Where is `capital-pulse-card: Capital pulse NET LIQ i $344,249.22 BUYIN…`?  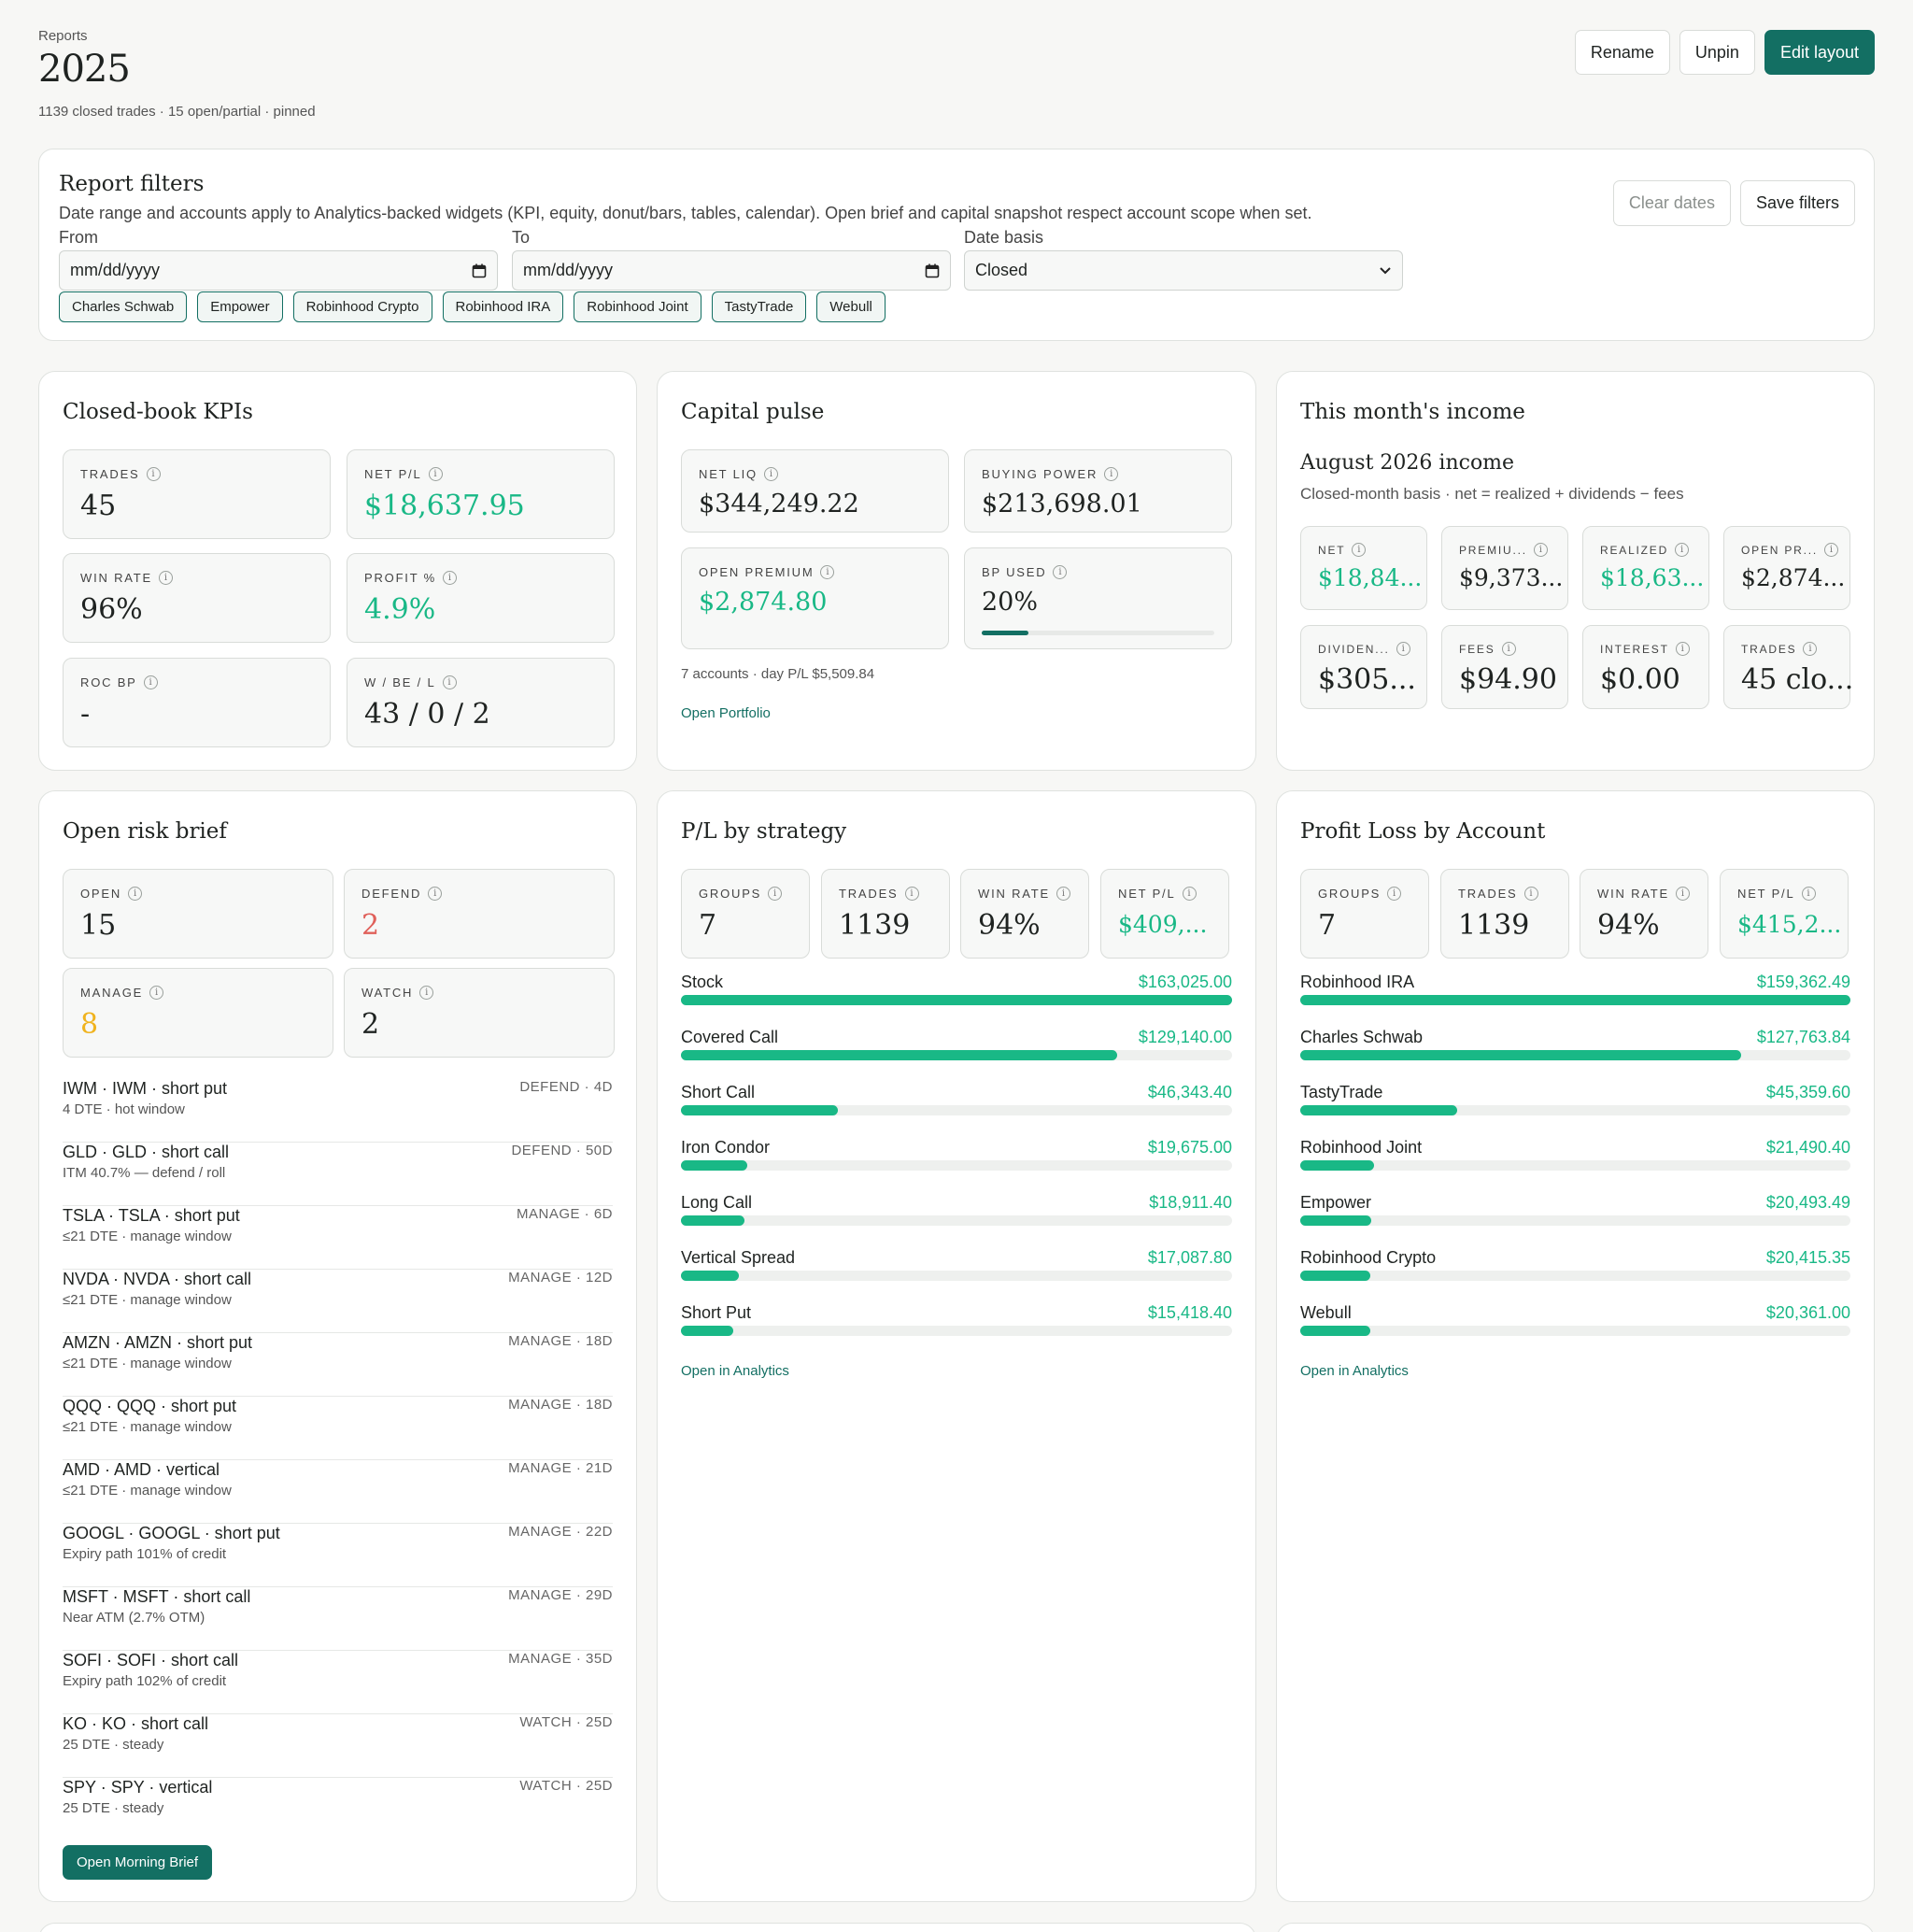 capital-pulse-card: Capital pulse NET LIQ i $344,249.22 BUYIN… is located at coordinates (956, 571).